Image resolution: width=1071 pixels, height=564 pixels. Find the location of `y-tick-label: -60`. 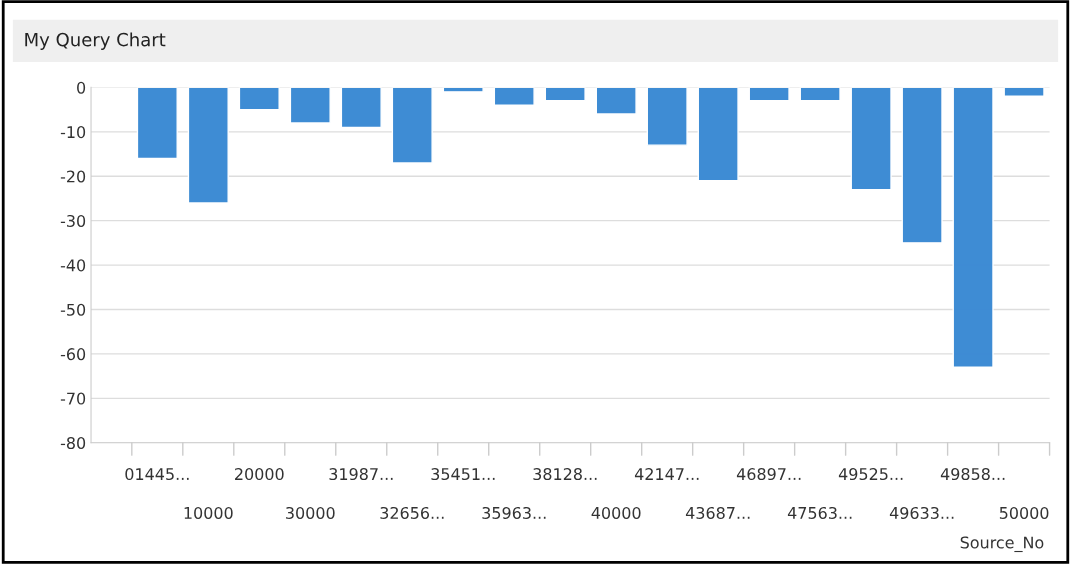

y-tick-label: -60 is located at coordinates (73, 354).